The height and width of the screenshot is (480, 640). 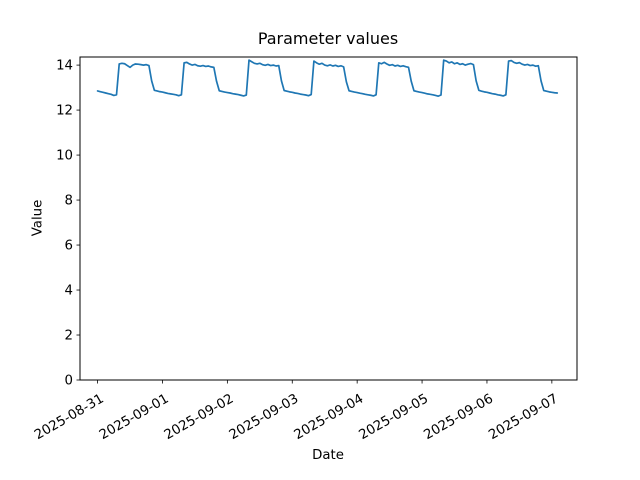 I want to click on x-tick-label: 2025-09-04, so click(x=329, y=417).